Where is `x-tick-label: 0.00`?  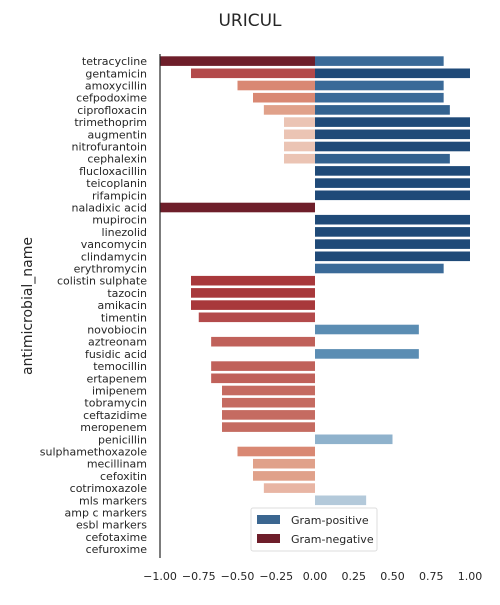 x-tick-label: 0.00 is located at coordinates (315, 576).